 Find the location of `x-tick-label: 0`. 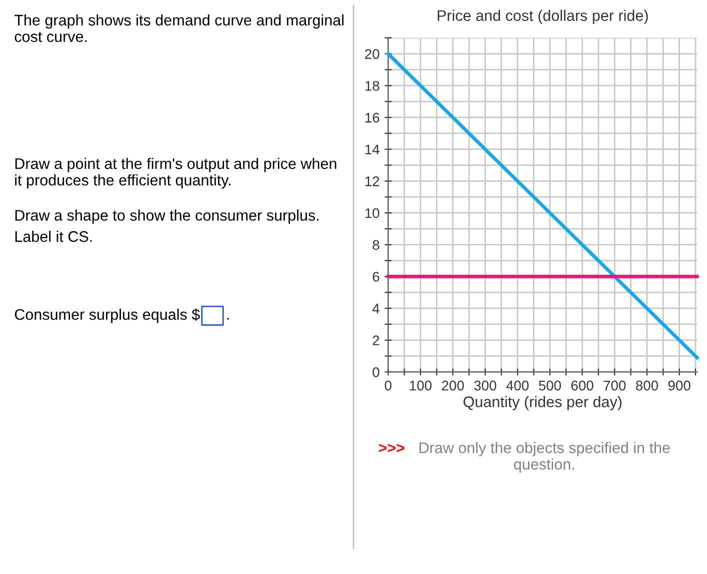

x-tick-label: 0 is located at coordinates (388, 385).